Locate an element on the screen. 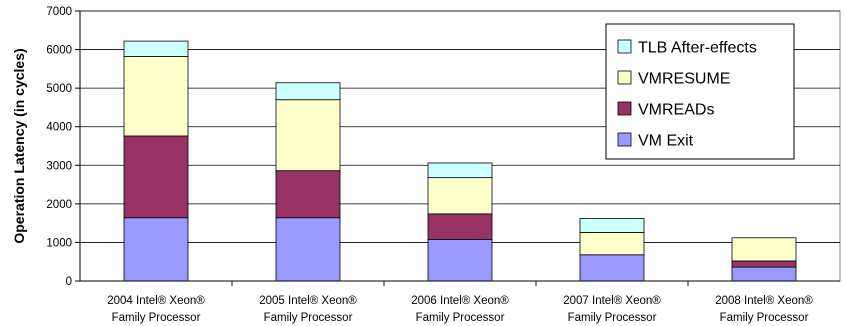  y-tick-label: 7000 is located at coordinates (59, 12).